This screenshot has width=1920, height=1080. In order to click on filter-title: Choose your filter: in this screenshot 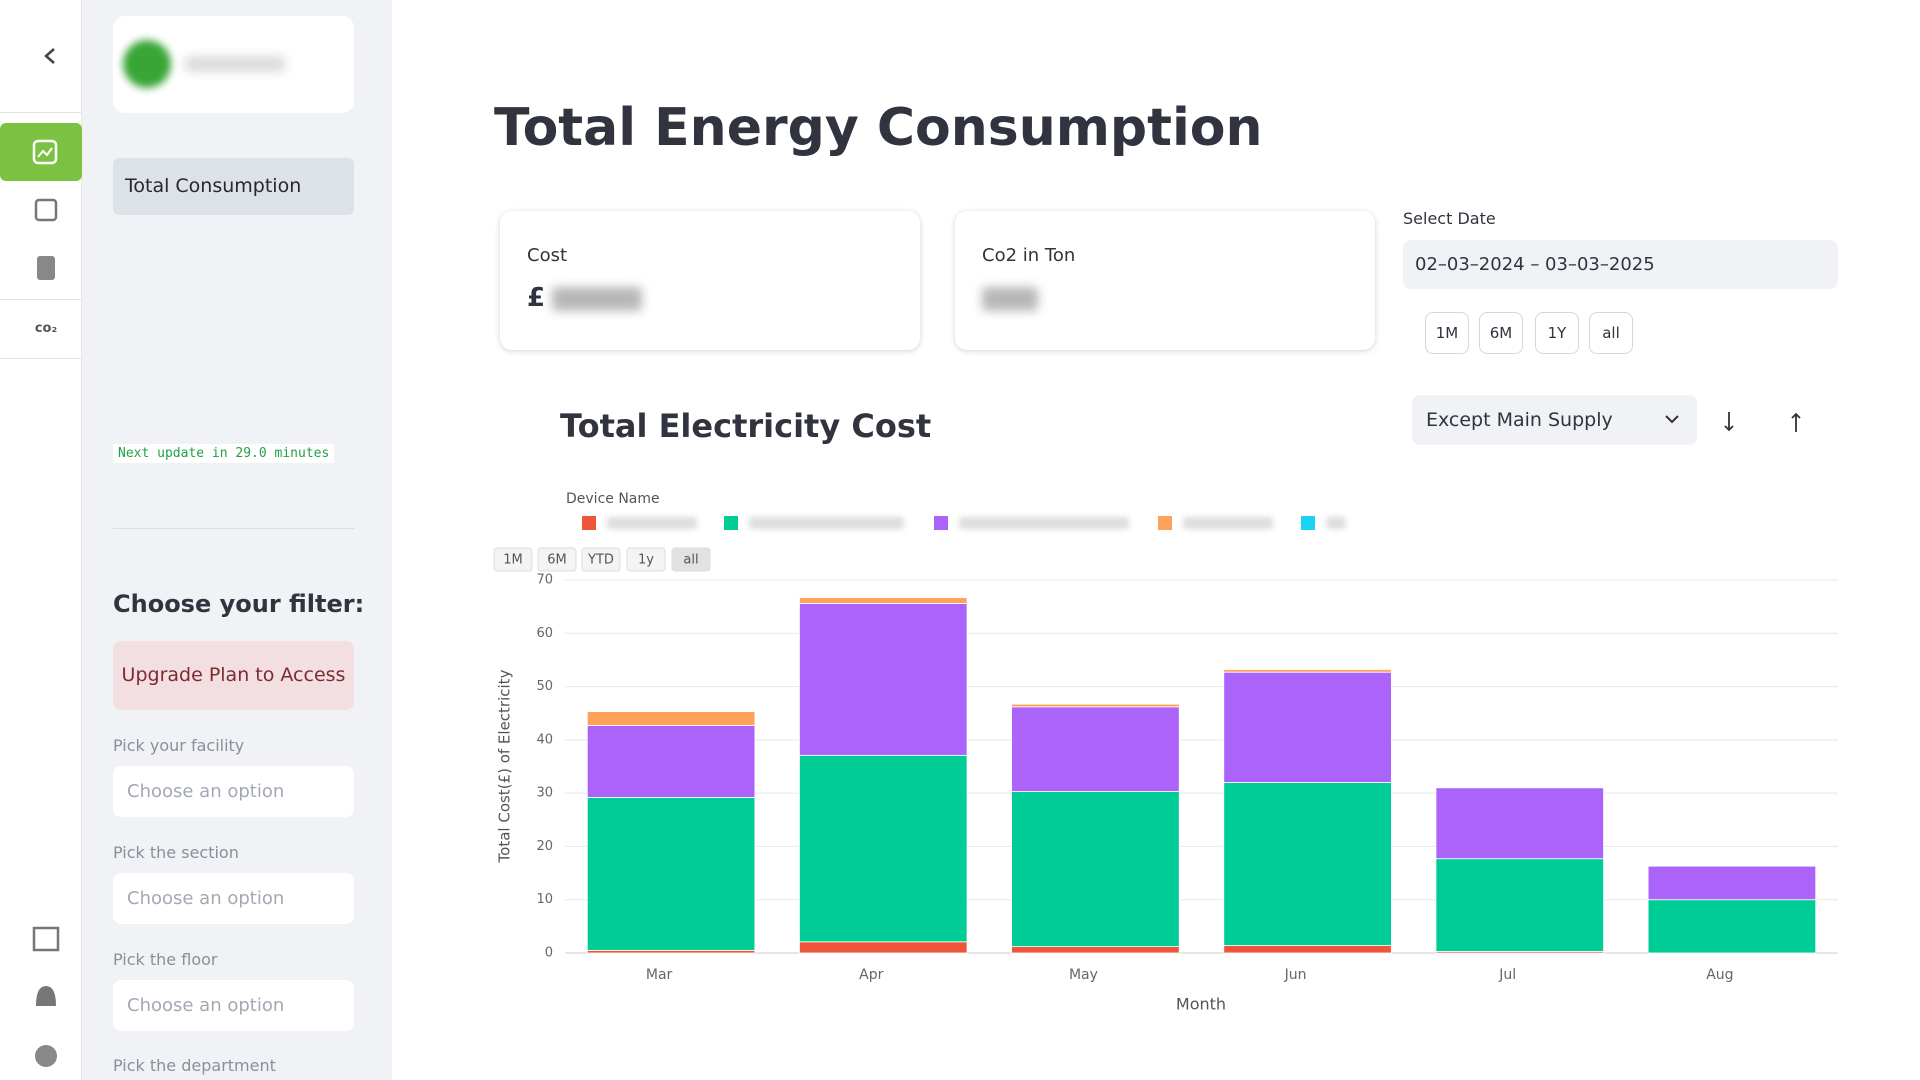, I will do `click(239, 604)`.